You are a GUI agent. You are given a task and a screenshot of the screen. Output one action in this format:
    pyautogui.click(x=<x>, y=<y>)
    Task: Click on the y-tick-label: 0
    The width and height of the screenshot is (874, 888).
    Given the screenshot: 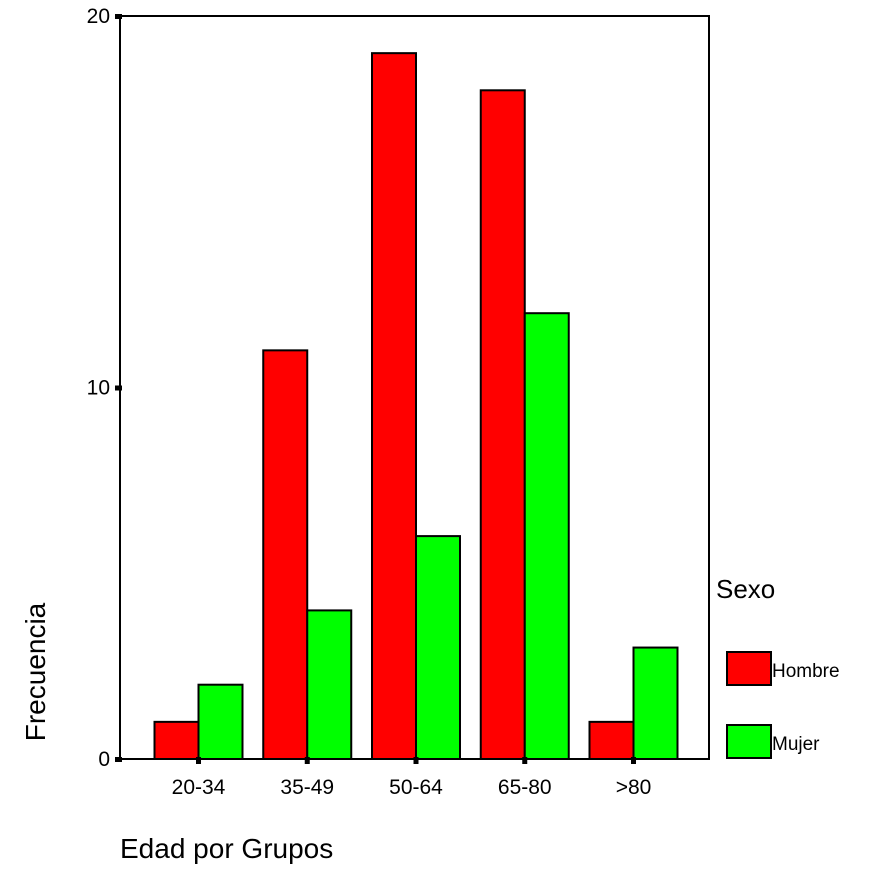 What is the action you would take?
    pyautogui.click(x=104, y=759)
    